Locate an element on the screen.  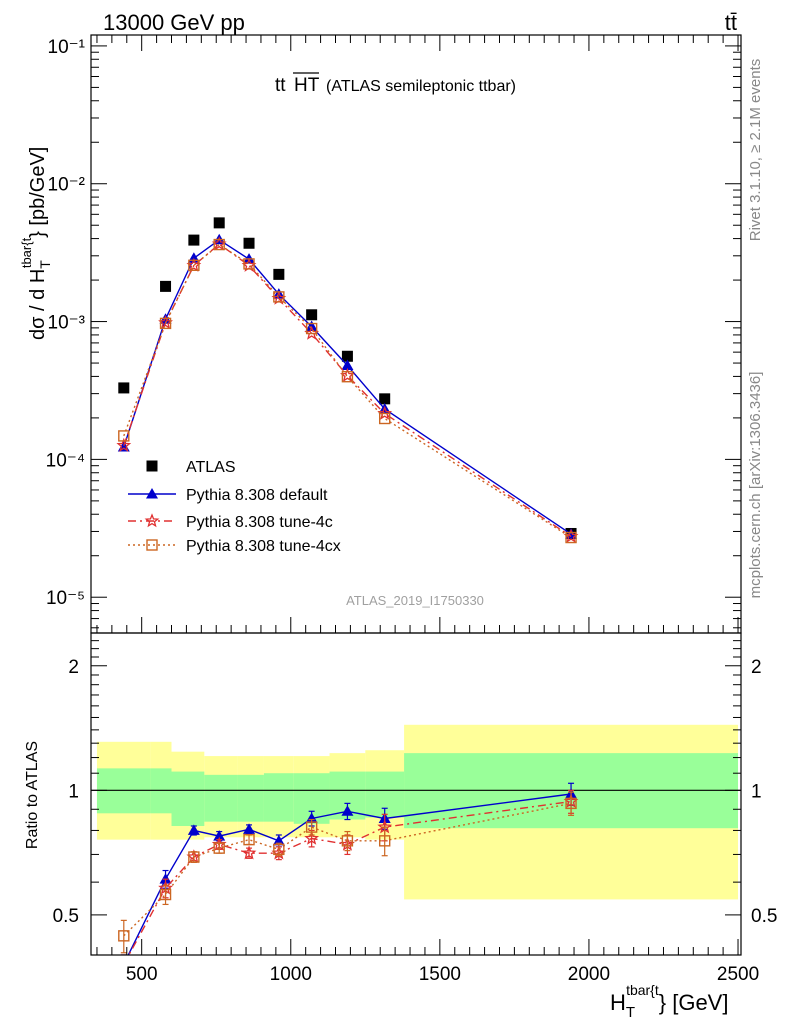
legend-label: Pythia 8.308 tune-4c is located at coordinates (259, 522).